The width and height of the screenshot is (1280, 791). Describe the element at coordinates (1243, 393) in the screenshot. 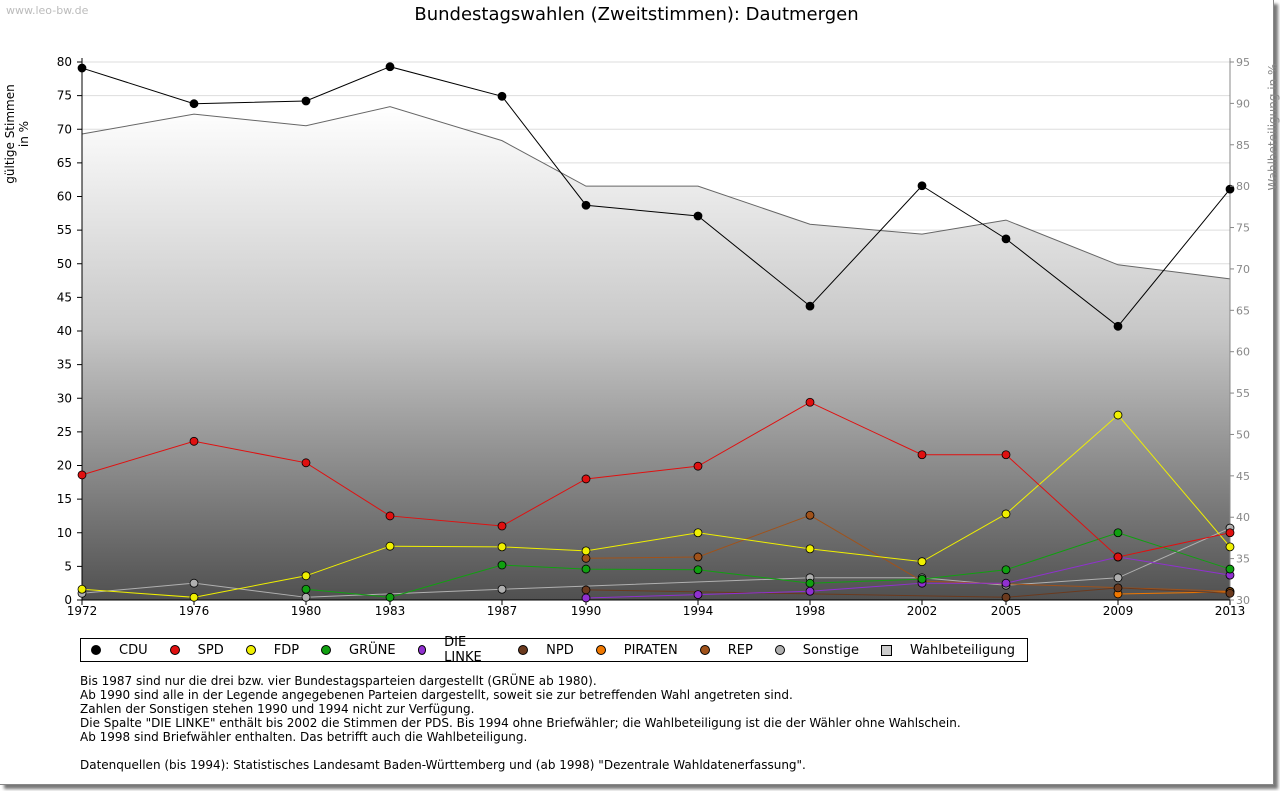

I see `y-right-tick-label: 55` at that location.